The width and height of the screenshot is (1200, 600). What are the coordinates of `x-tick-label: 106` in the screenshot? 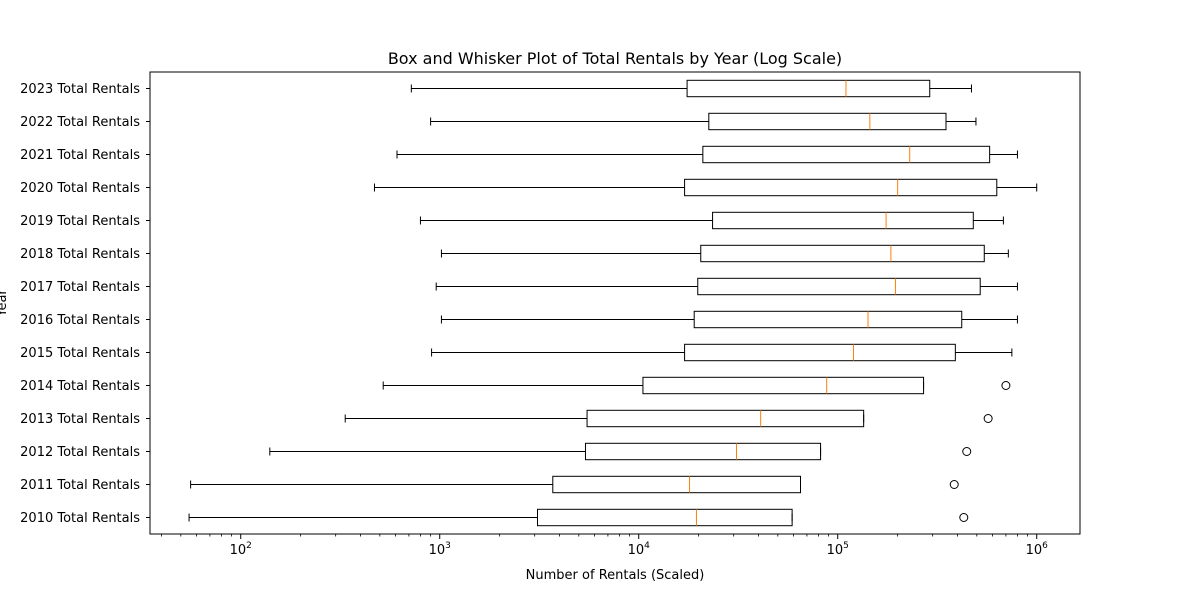 It's located at (1037, 549).